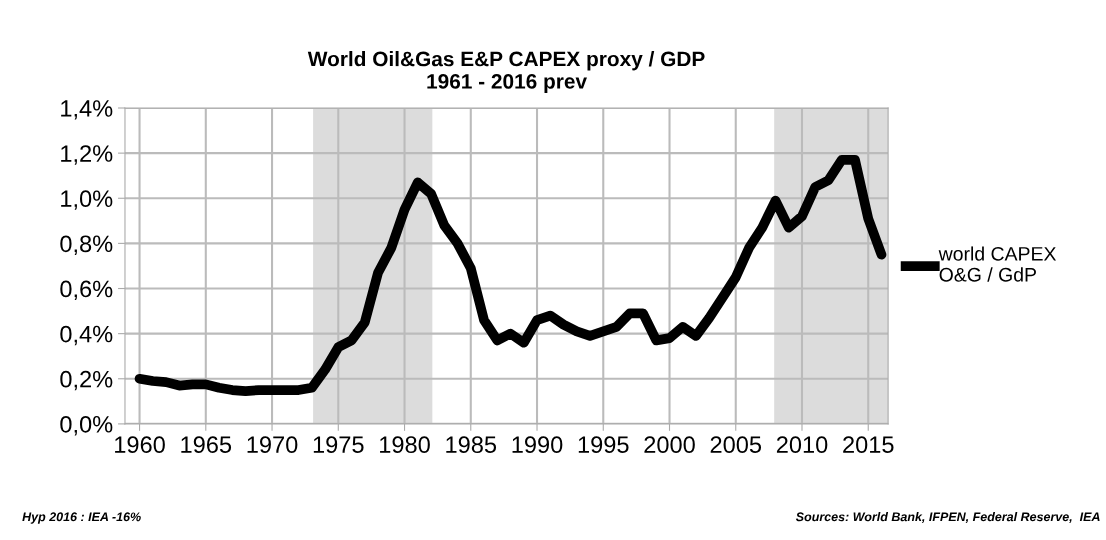 The image size is (1106, 540). What do you see at coordinates (86, 335) in the screenshot?
I see `y-tick-label: 0,4%` at bounding box center [86, 335].